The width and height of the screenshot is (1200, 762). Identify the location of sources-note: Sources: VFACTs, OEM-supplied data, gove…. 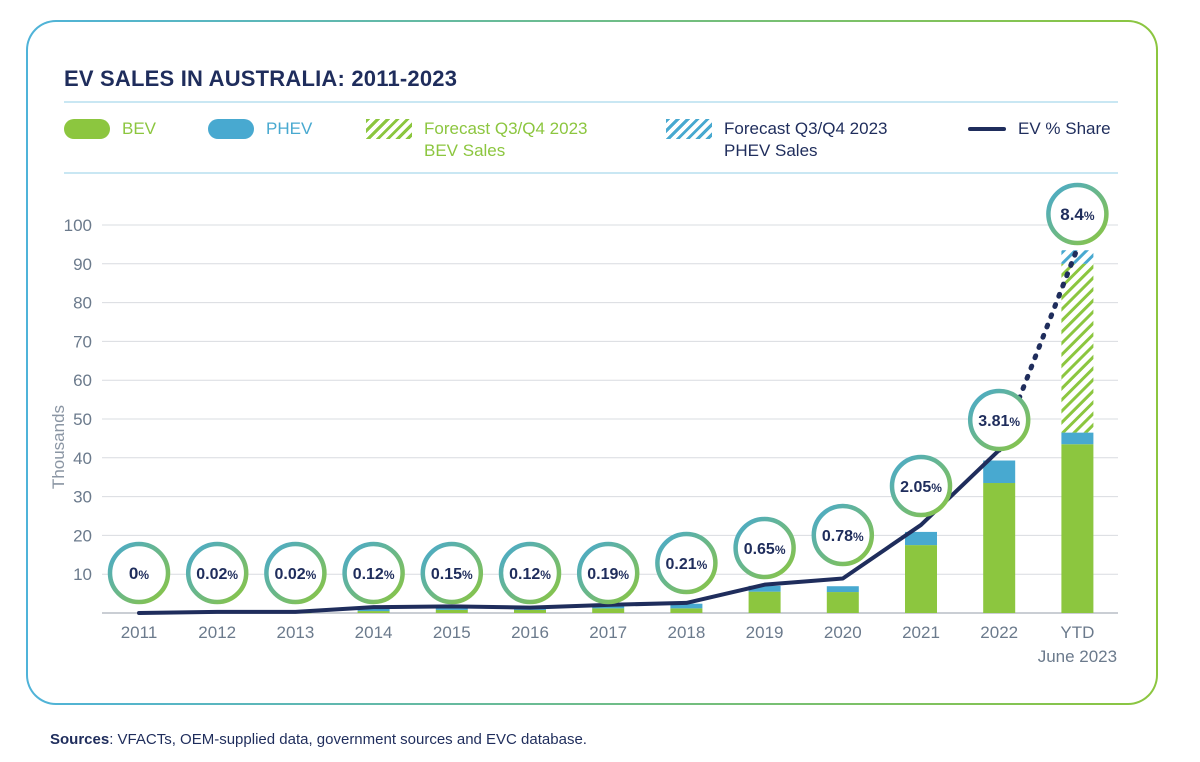
(318, 739).